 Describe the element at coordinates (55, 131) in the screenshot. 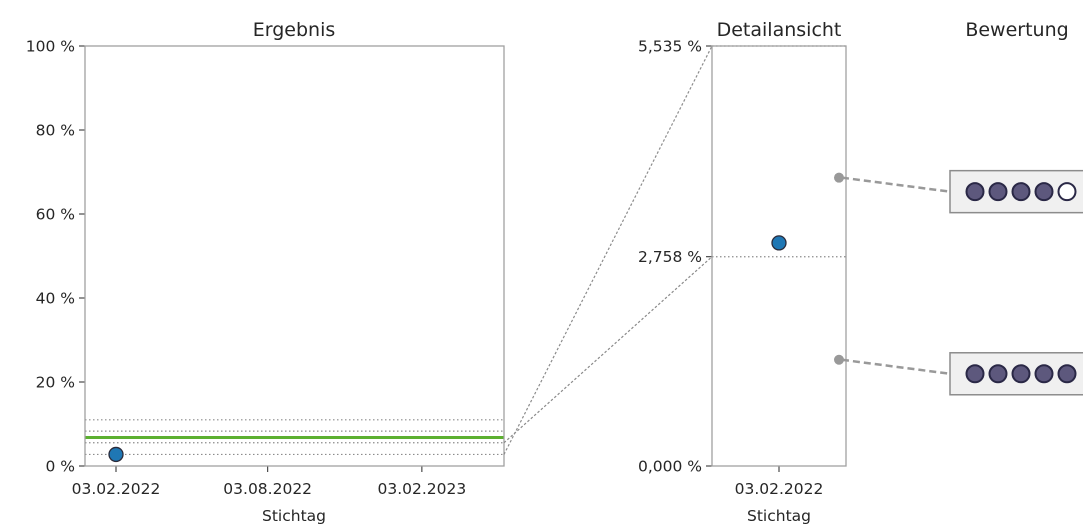

I see `main-y-tick-label-4: 80 %` at that location.